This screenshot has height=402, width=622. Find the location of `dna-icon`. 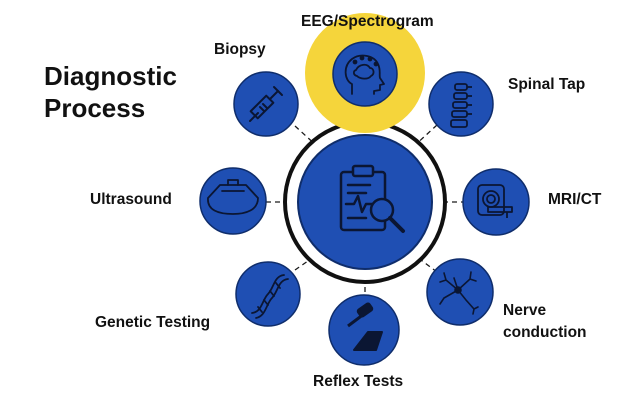

dna-icon is located at coordinates (270, 296).